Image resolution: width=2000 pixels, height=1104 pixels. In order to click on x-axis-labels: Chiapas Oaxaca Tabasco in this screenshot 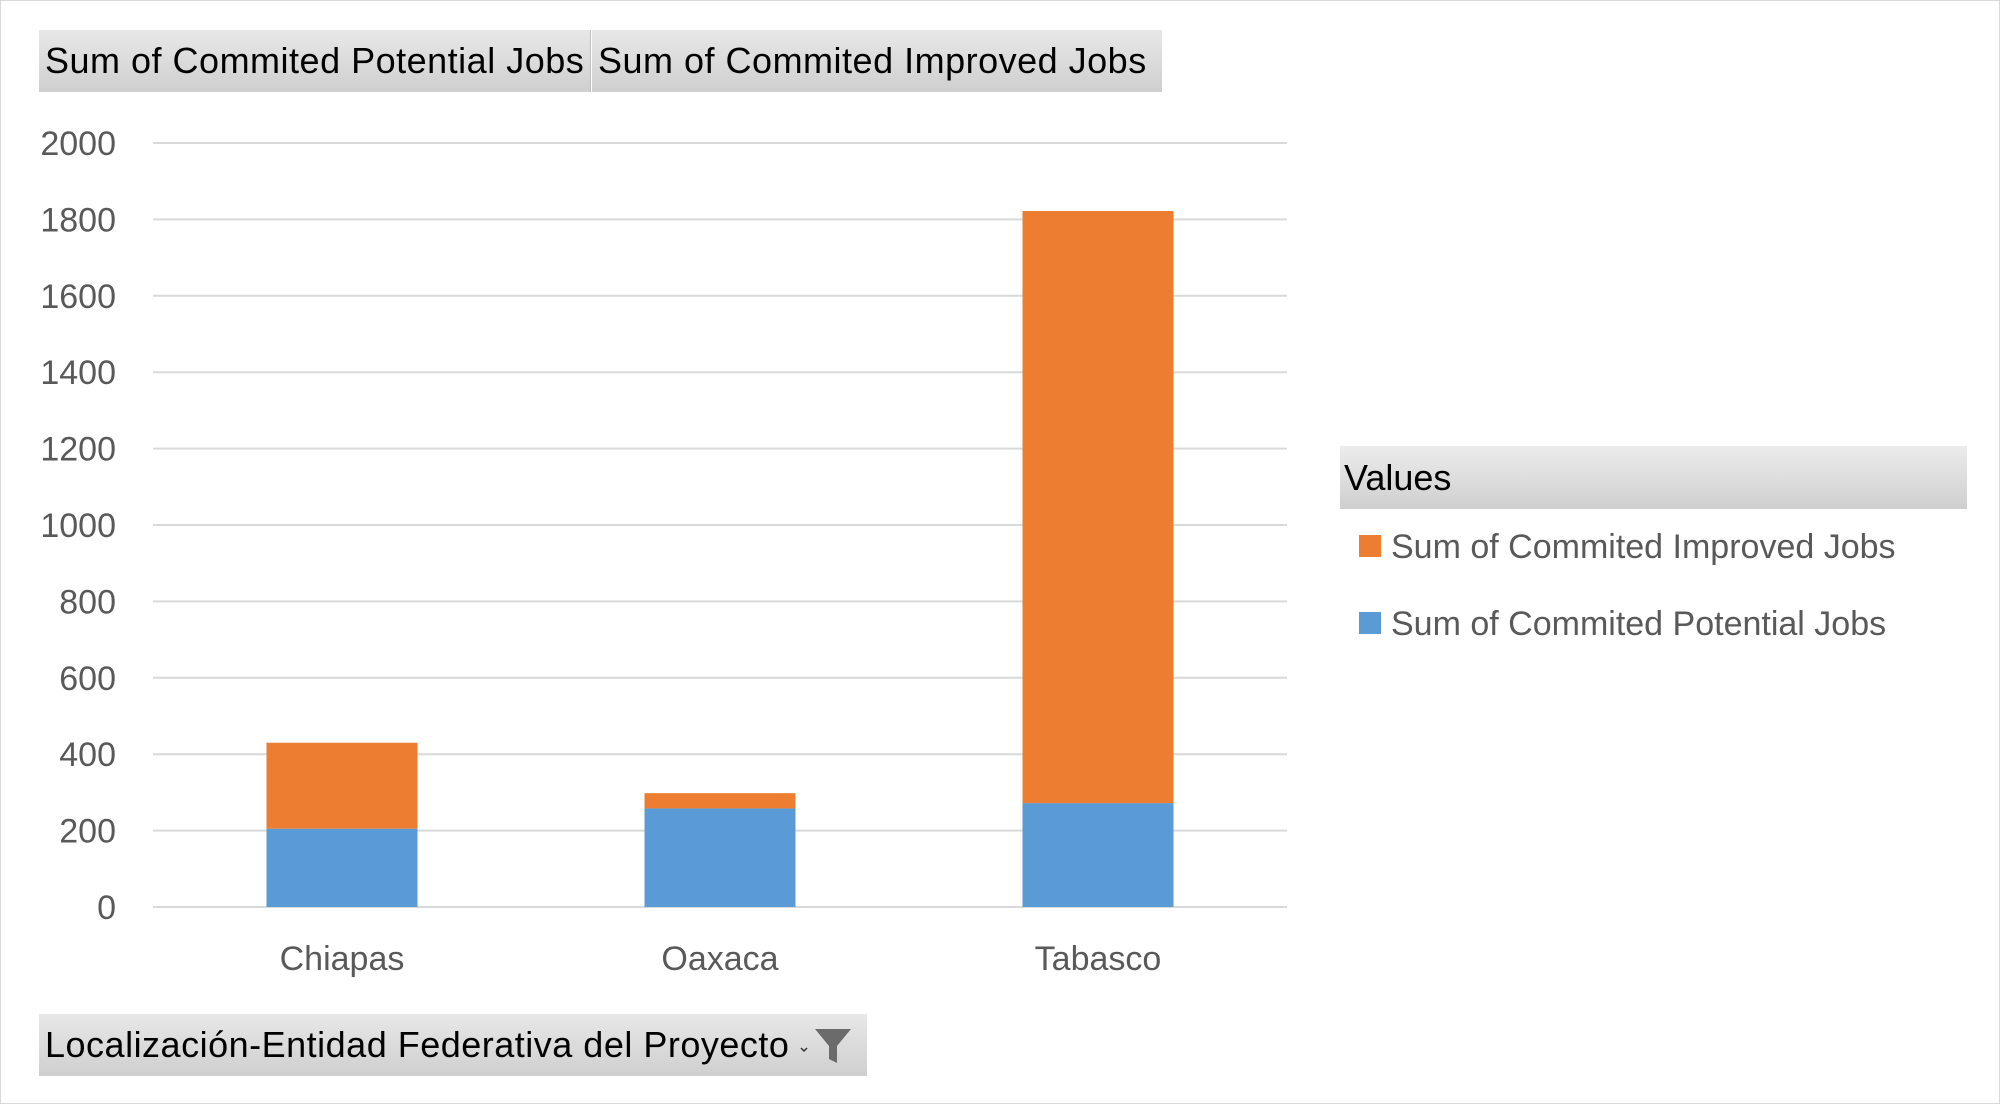, I will do `click(721, 959)`.